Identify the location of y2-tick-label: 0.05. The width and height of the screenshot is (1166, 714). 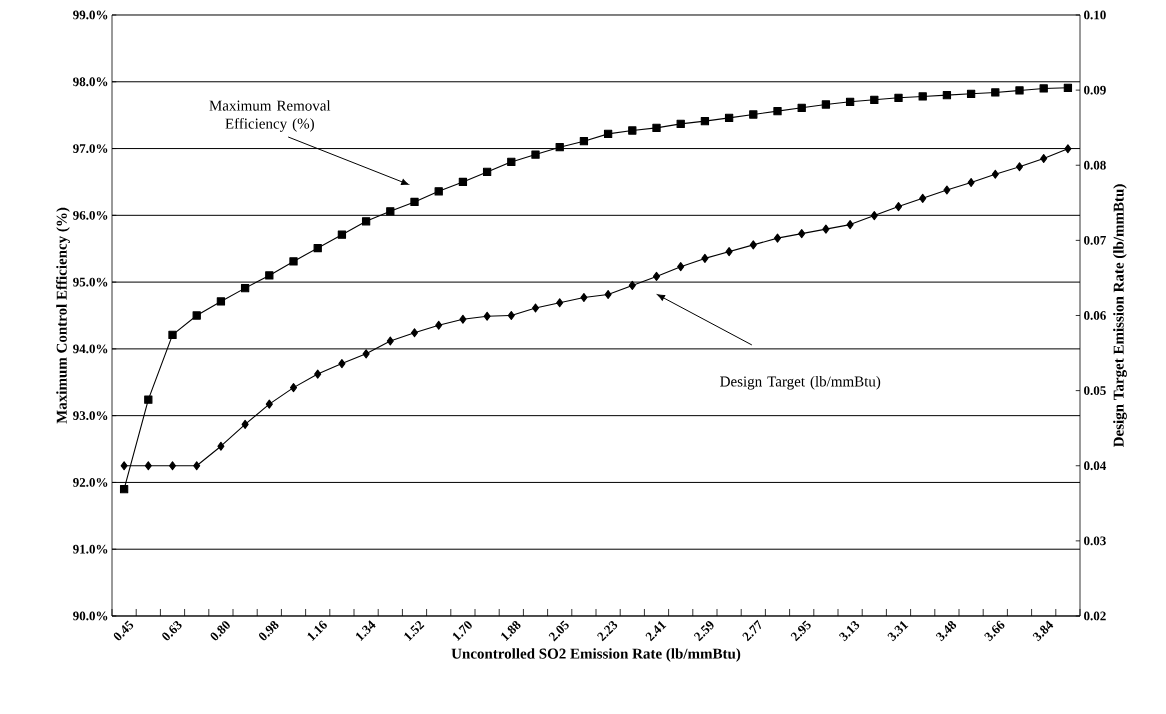
(1095, 391).